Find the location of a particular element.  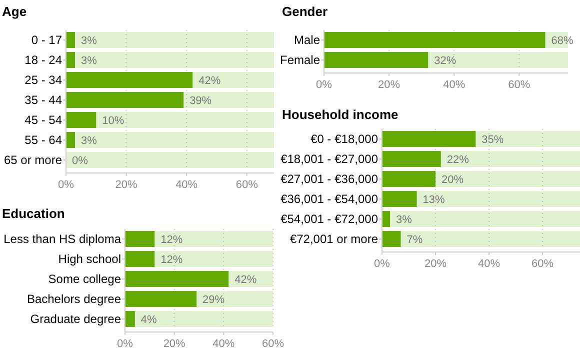

y-tick-label: €72,001 or more is located at coordinates (334, 239).